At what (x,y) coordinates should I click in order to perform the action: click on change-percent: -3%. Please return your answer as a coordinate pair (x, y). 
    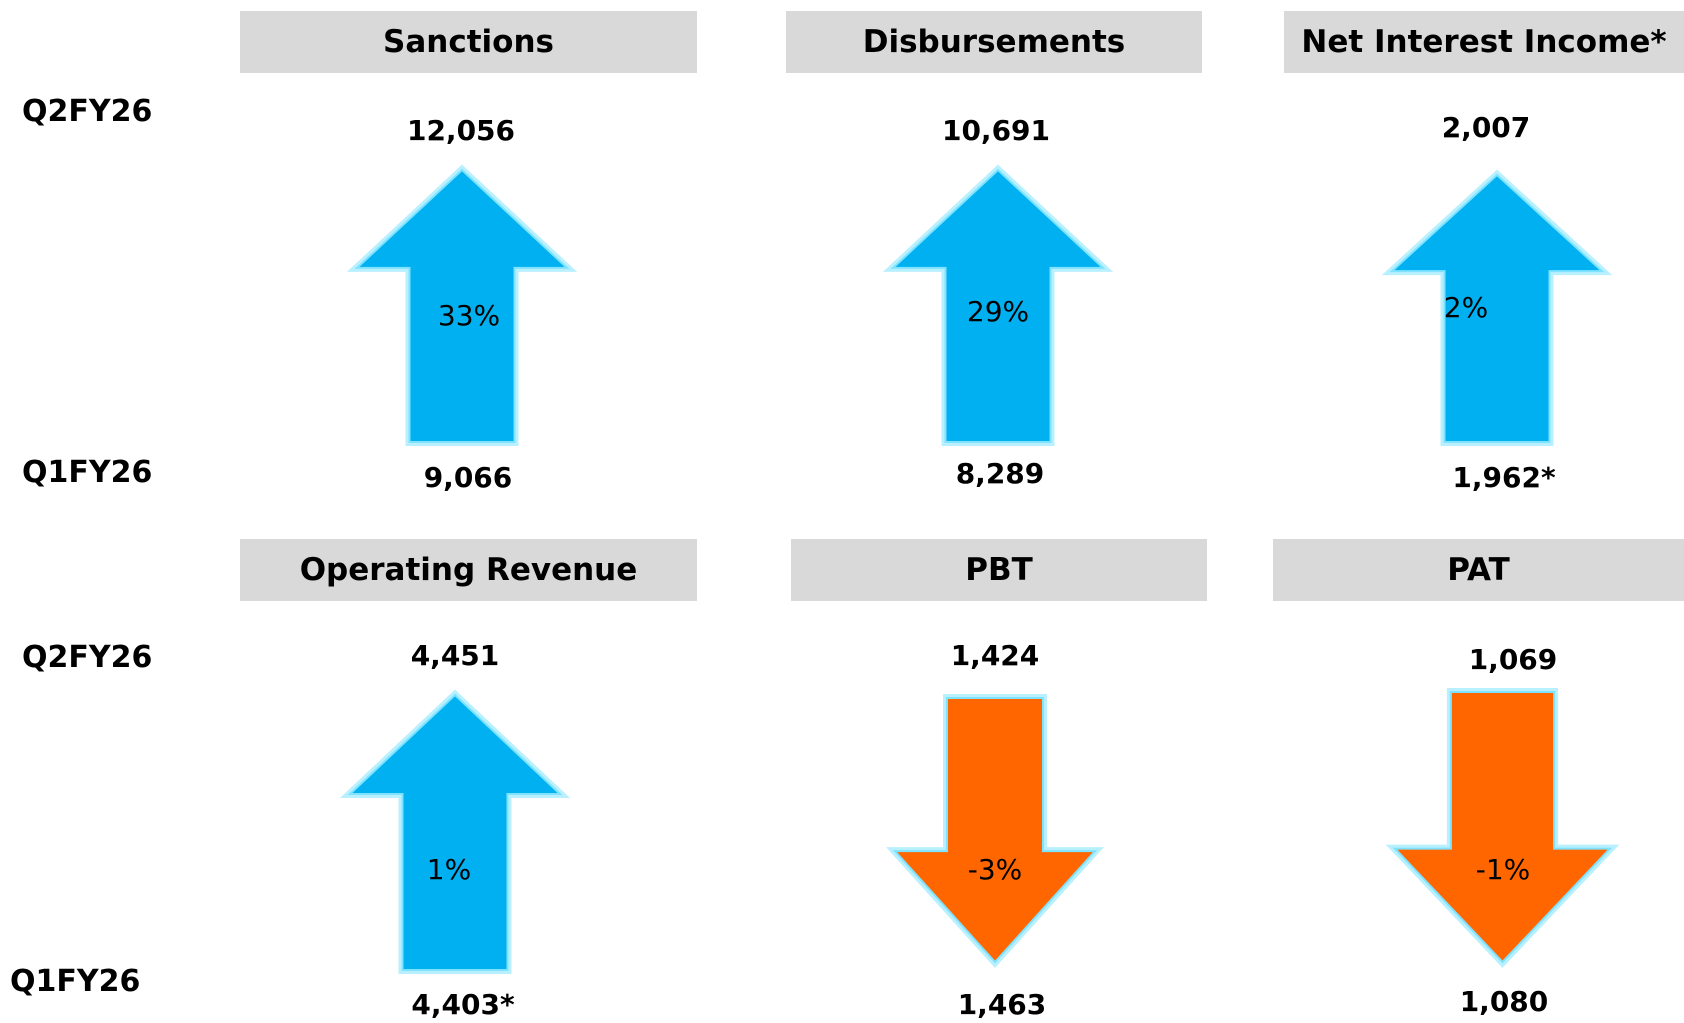
    Looking at the image, I should click on (995, 869).